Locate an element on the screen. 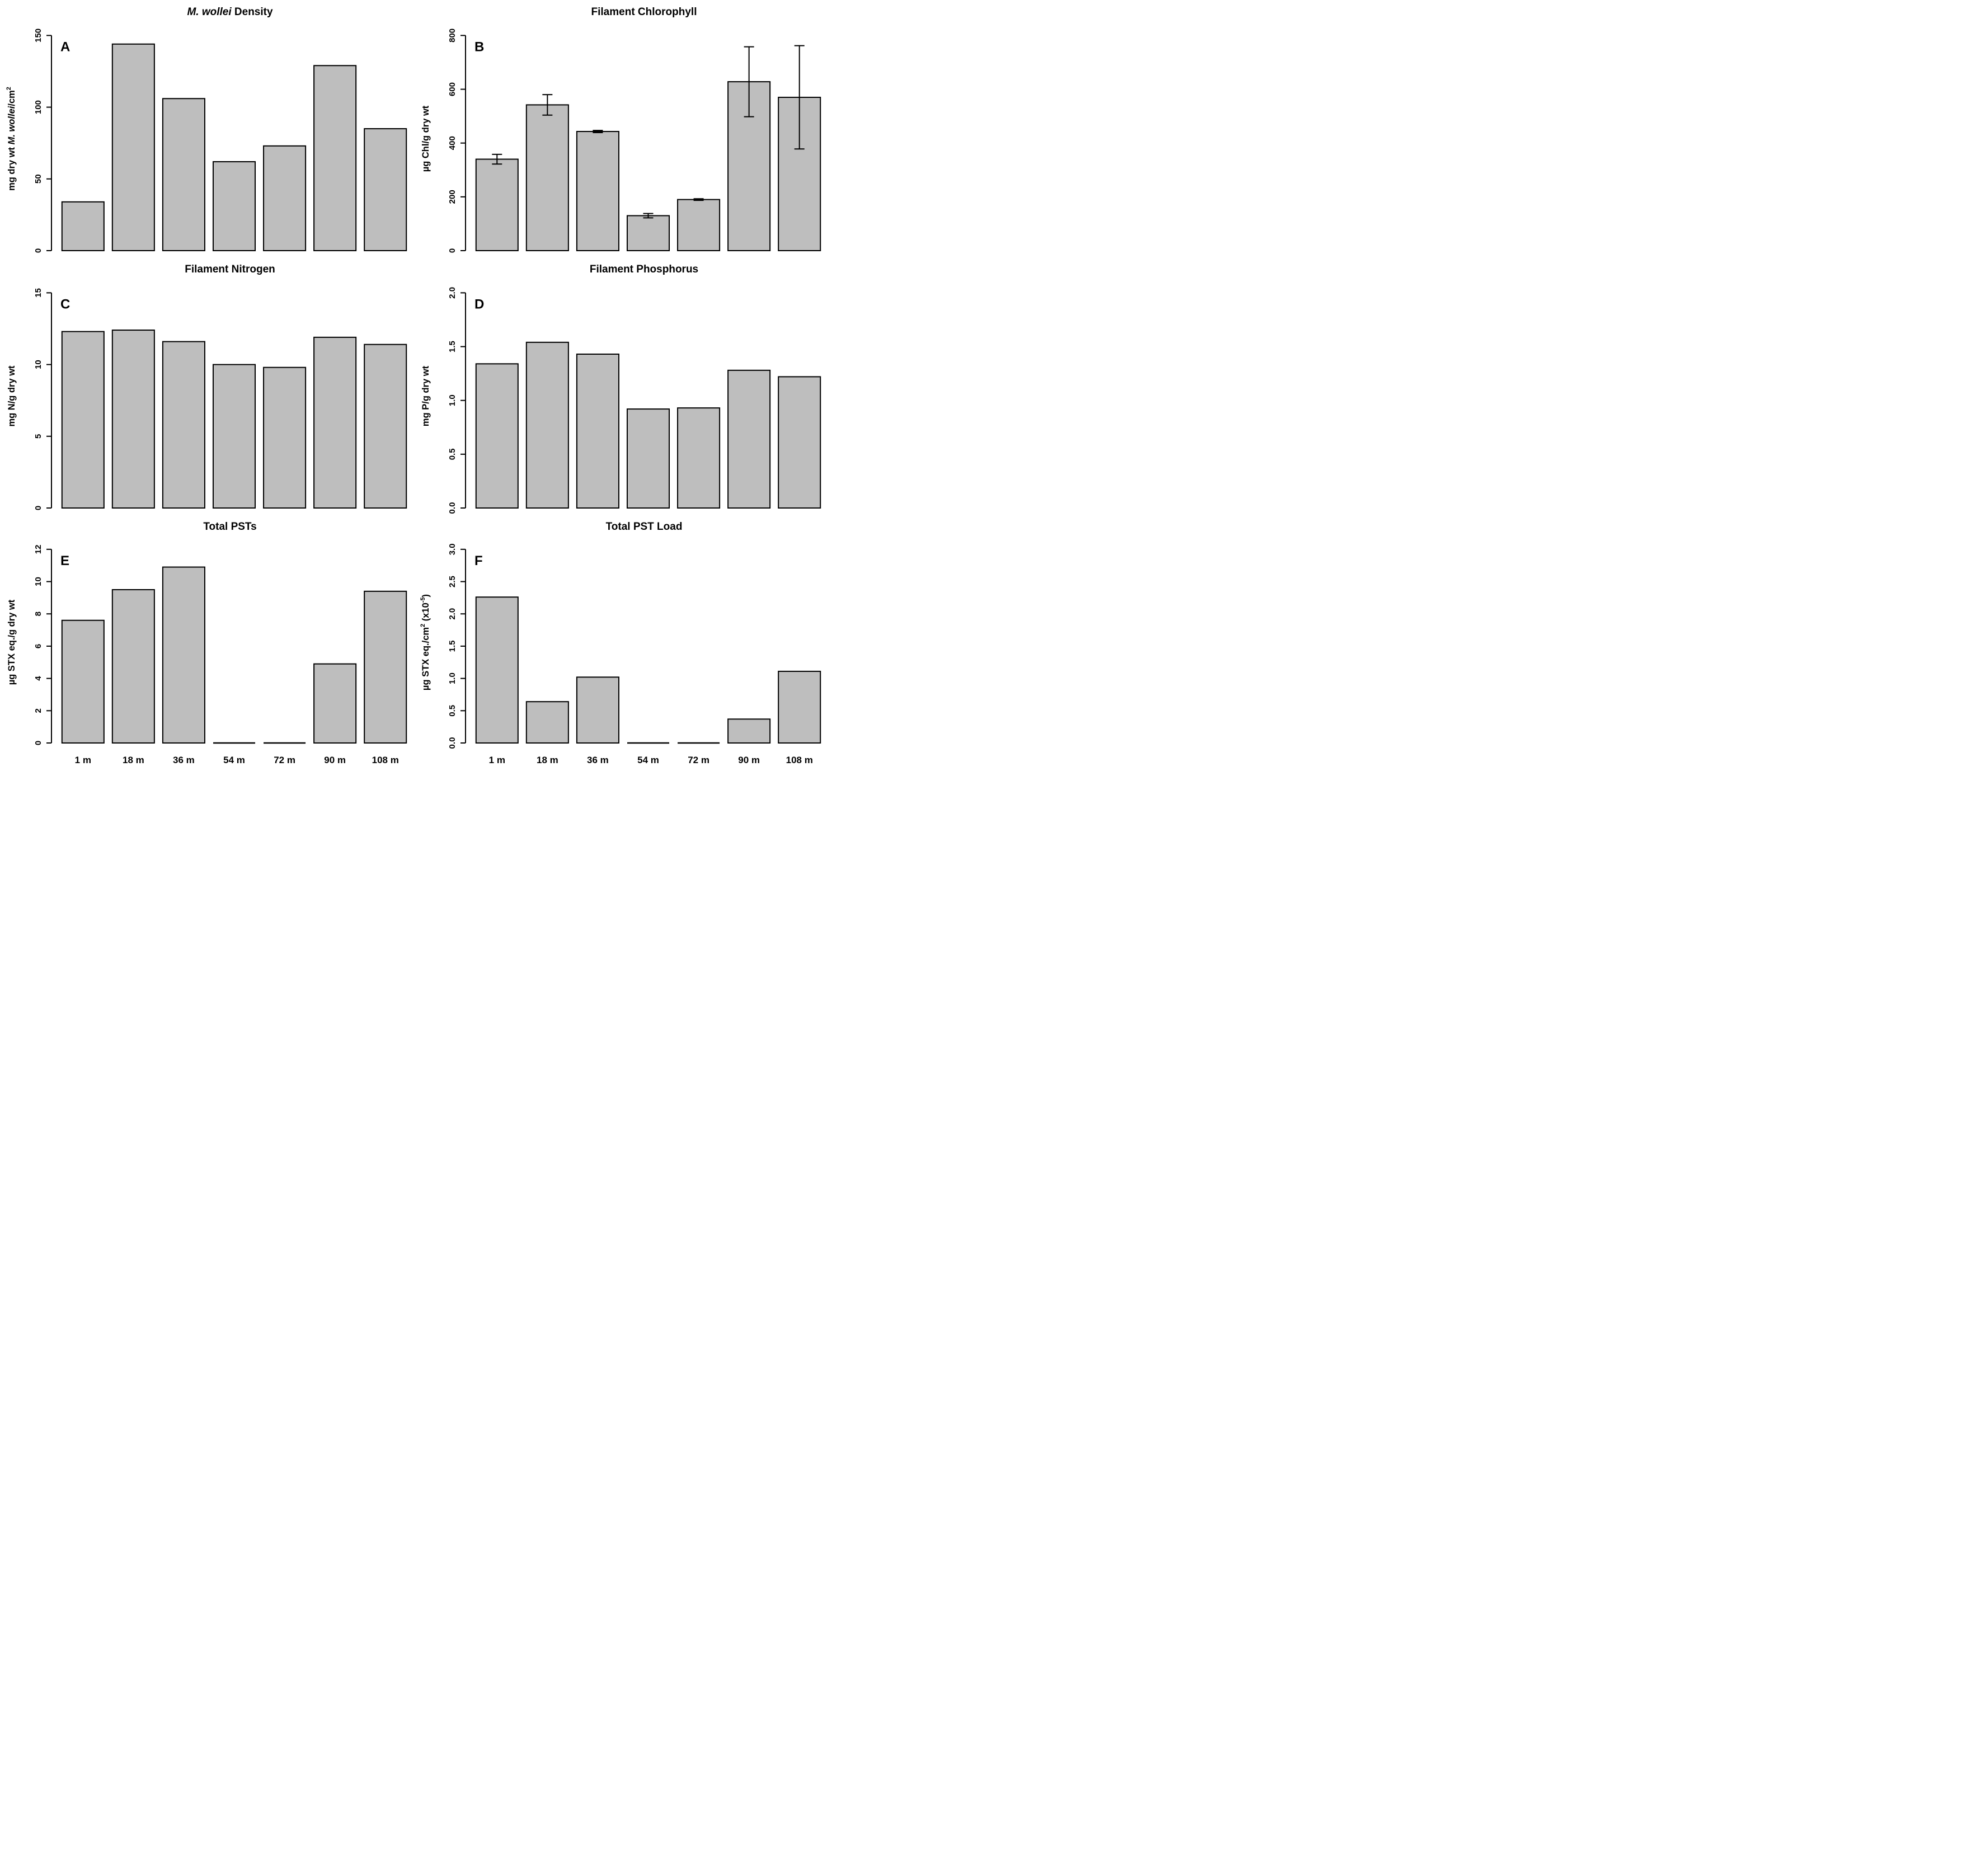 Image resolution: width=1988 pixels, height=1872 pixels. y-axis-label: mg P/g dry wt is located at coordinates (426, 395).